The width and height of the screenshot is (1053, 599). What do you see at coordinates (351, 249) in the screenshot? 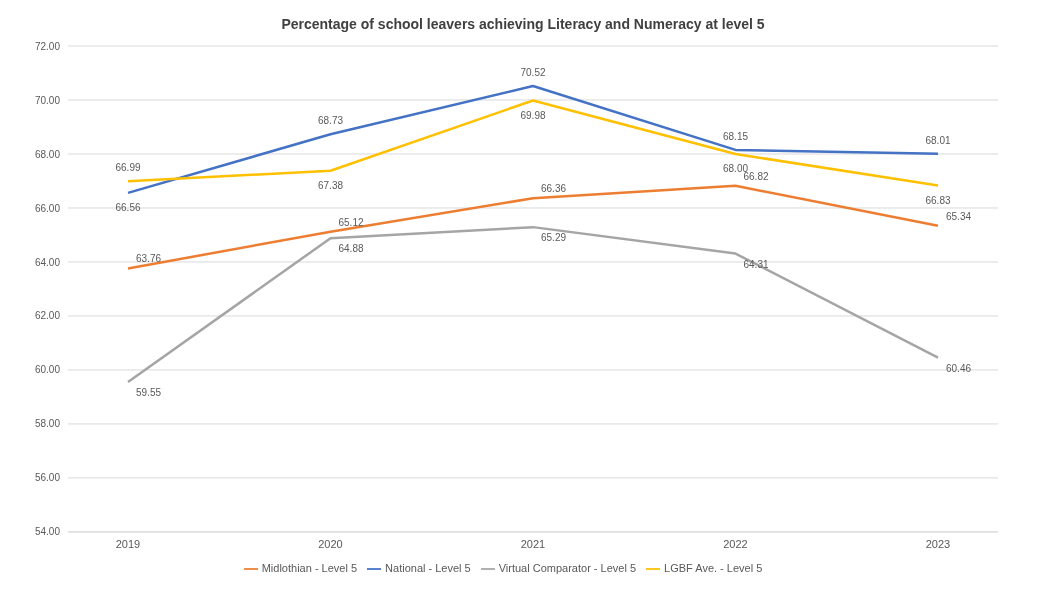
I see `data-label: 64.88` at bounding box center [351, 249].